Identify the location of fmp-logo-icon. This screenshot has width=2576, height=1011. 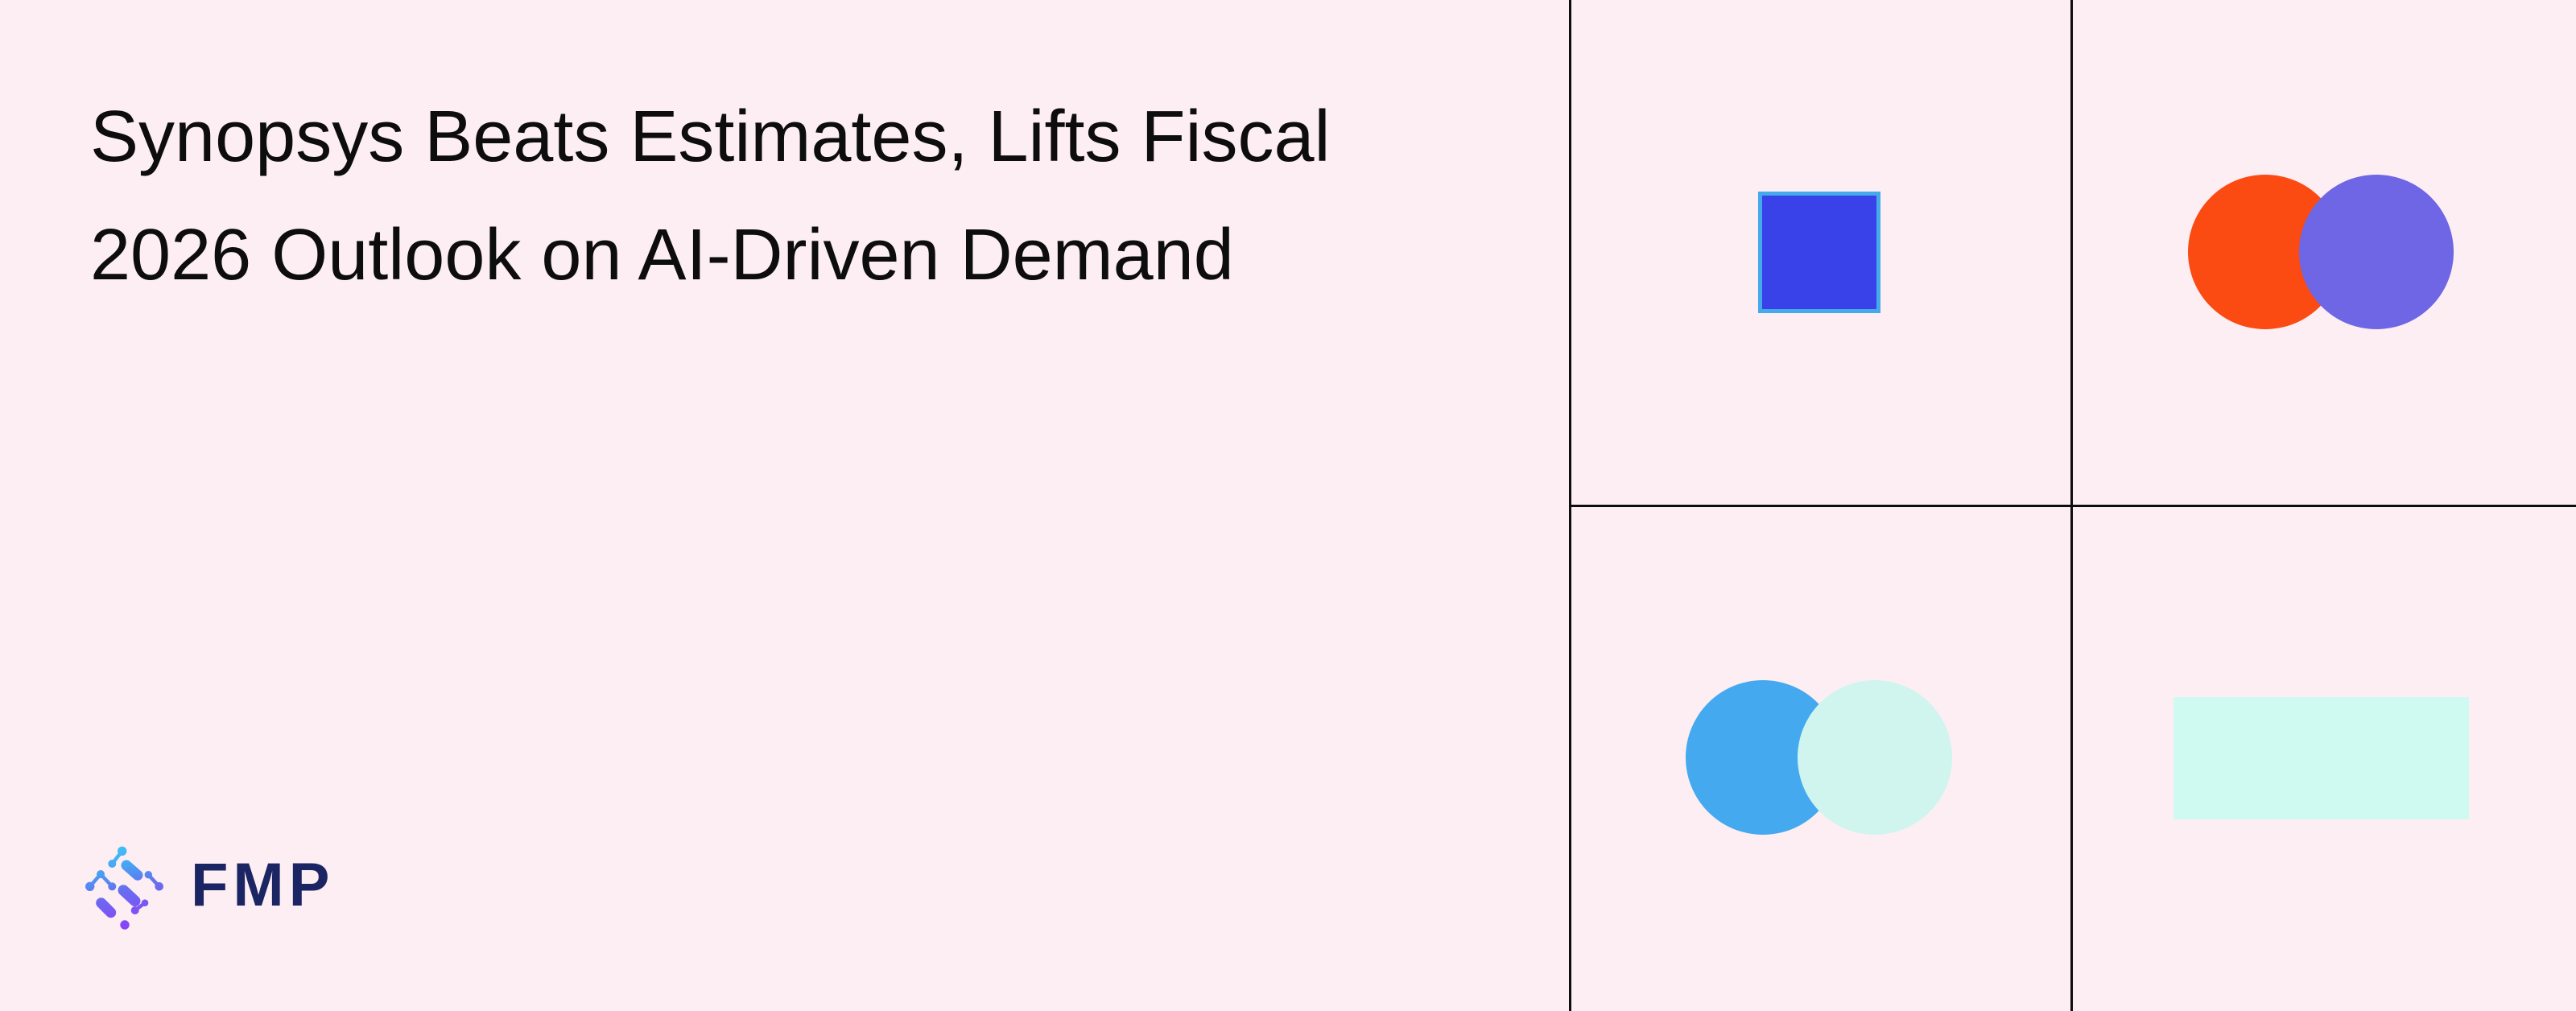
(124, 888).